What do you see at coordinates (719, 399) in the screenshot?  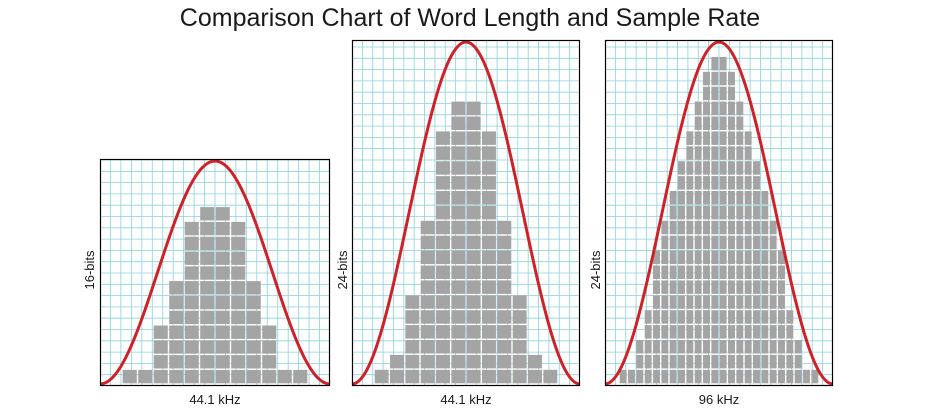 I see `x-axis-label-panel-3: 96 kHz` at bounding box center [719, 399].